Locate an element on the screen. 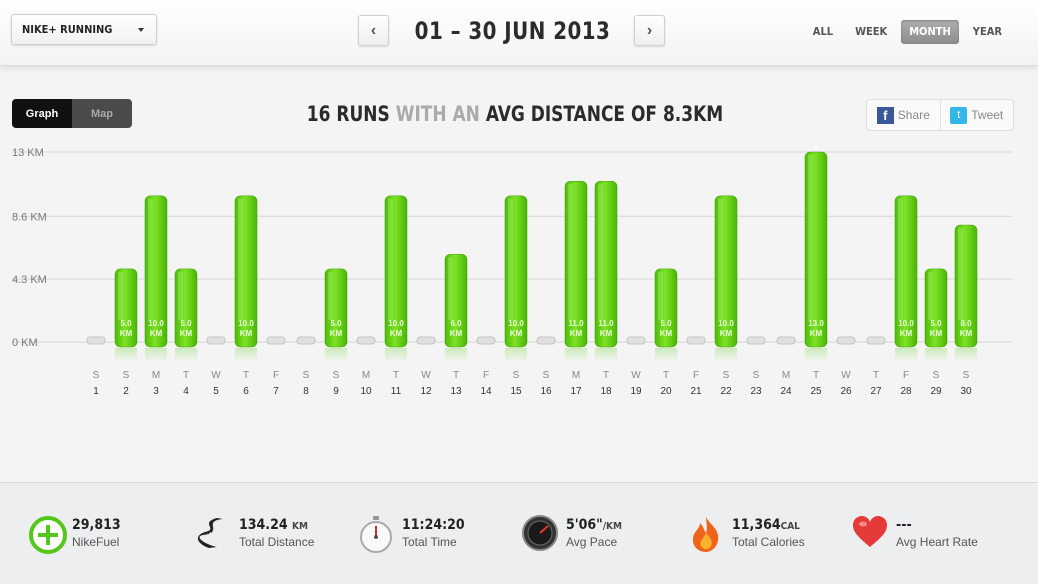 Image resolution: width=1038 pixels, height=584 pixels. twitter-tweet-button: t Tweet is located at coordinates (977, 115).